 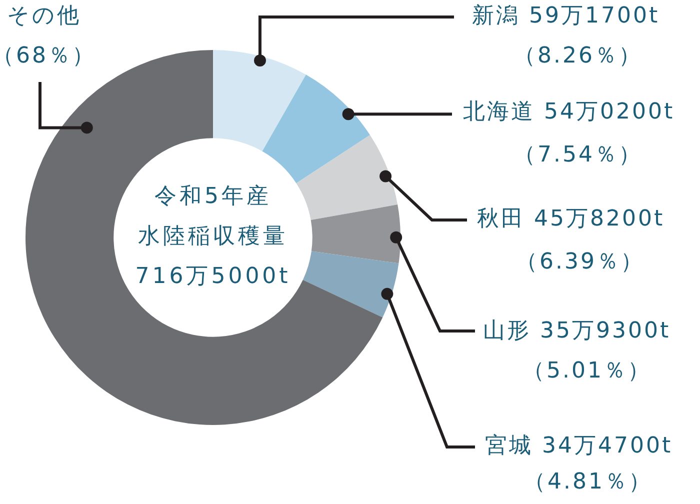 What do you see at coordinates (571, 219) in the screenshot?
I see `slice-label: 秋田 45万8200t` at bounding box center [571, 219].